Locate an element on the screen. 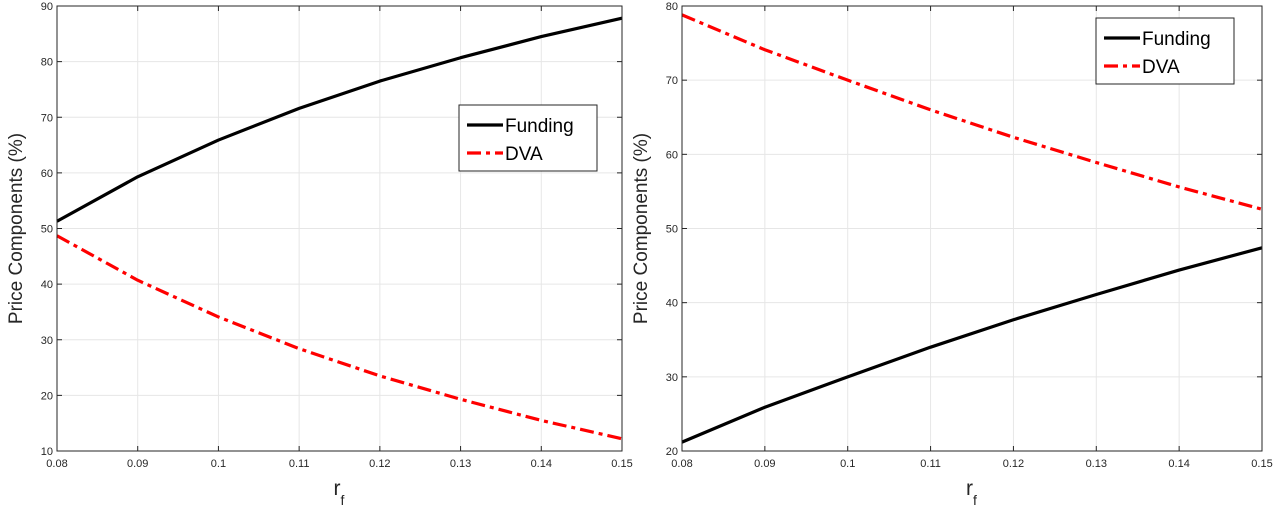 The height and width of the screenshot is (512, 1288). y-tick-label: 90 is located at coordinates (47, 7).